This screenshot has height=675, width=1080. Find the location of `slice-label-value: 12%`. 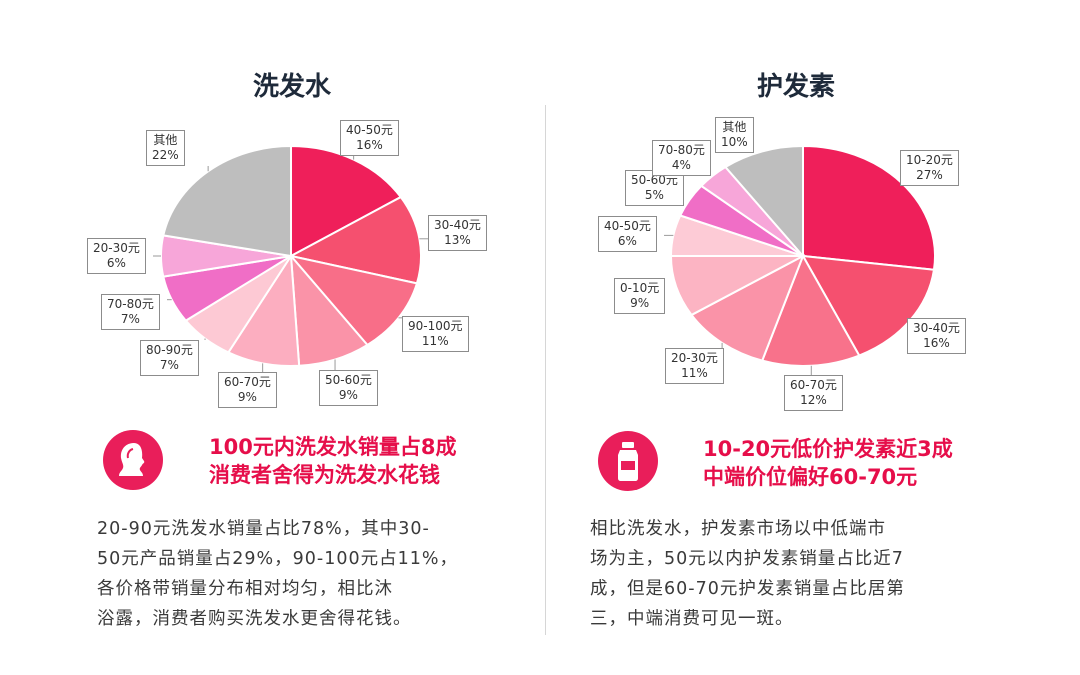

slice-label-value: 12% is located at coordinates (813, 400).